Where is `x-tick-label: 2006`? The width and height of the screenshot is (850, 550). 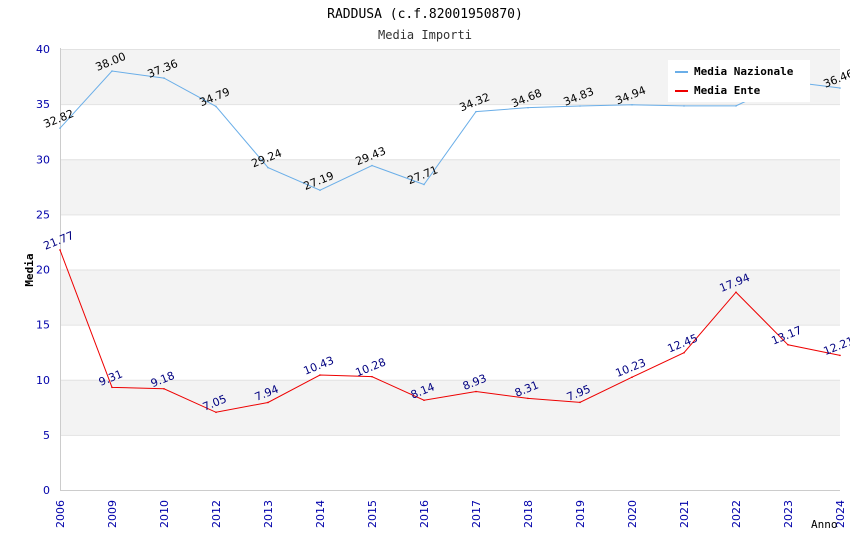 x-tick-label: 2006 is located at coordinates (60, 514).